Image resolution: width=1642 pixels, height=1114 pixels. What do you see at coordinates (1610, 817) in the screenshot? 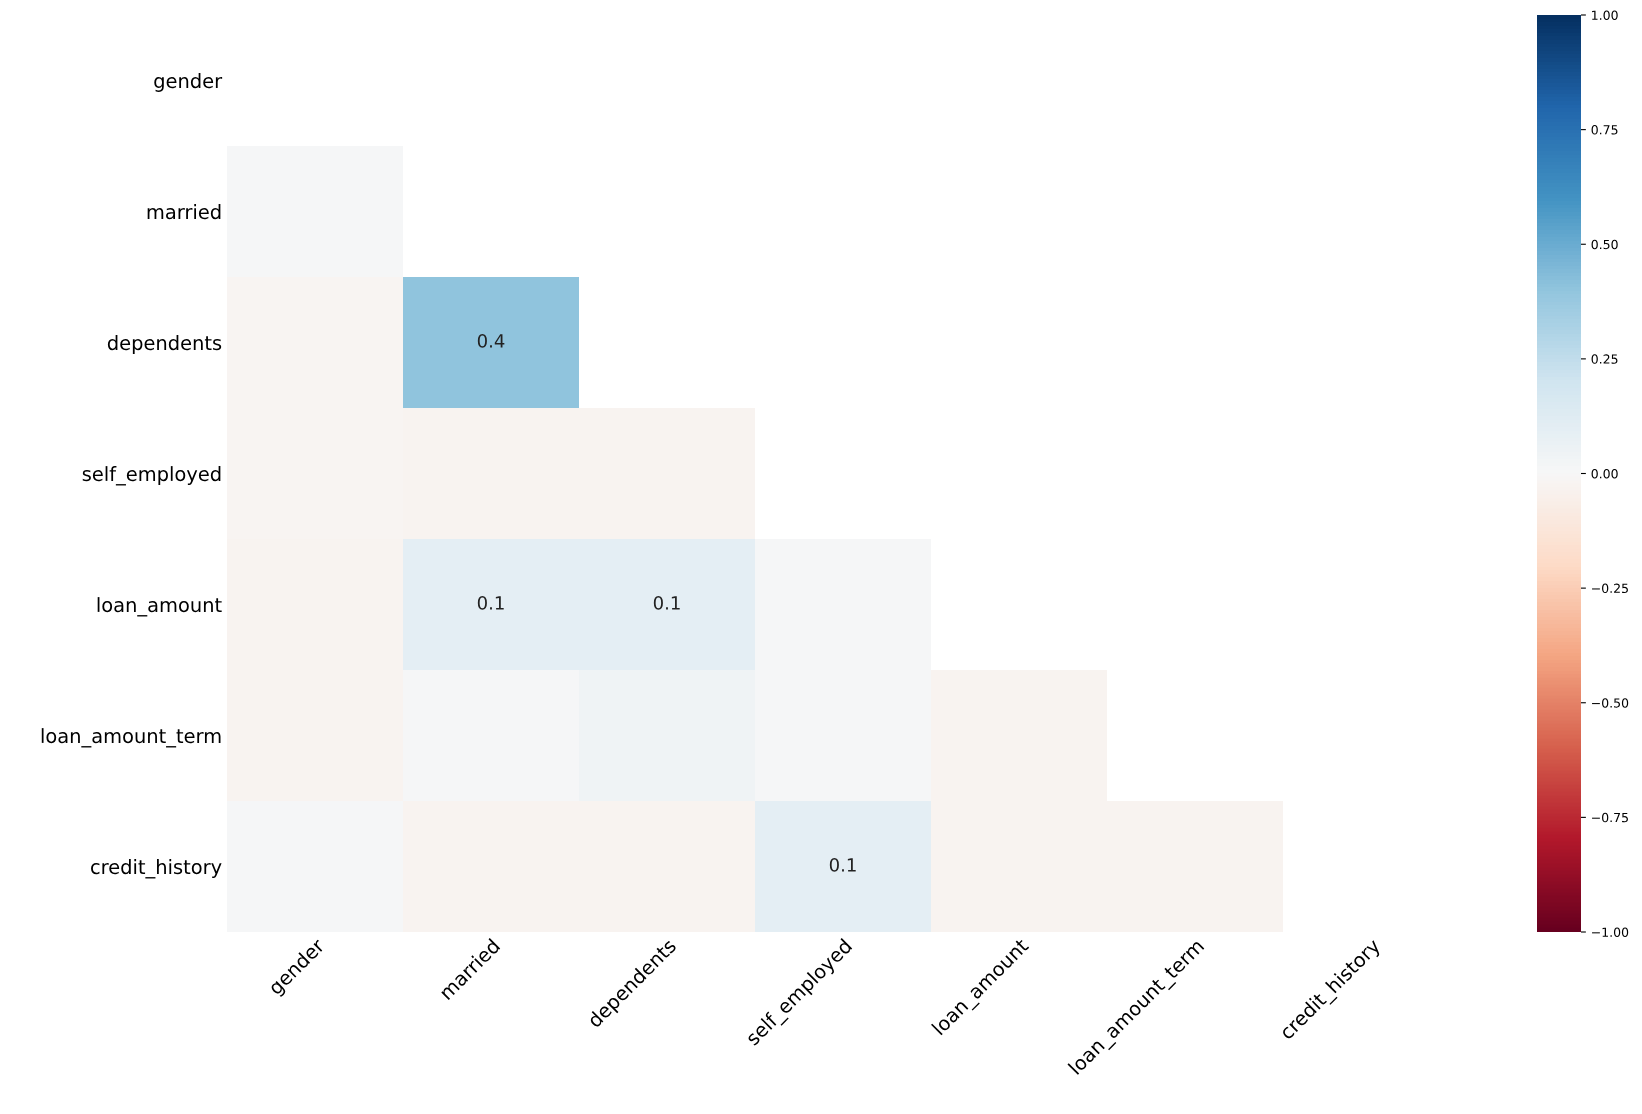
I see `color-bar-label: −0.75` at bounding box center [1610, 817].